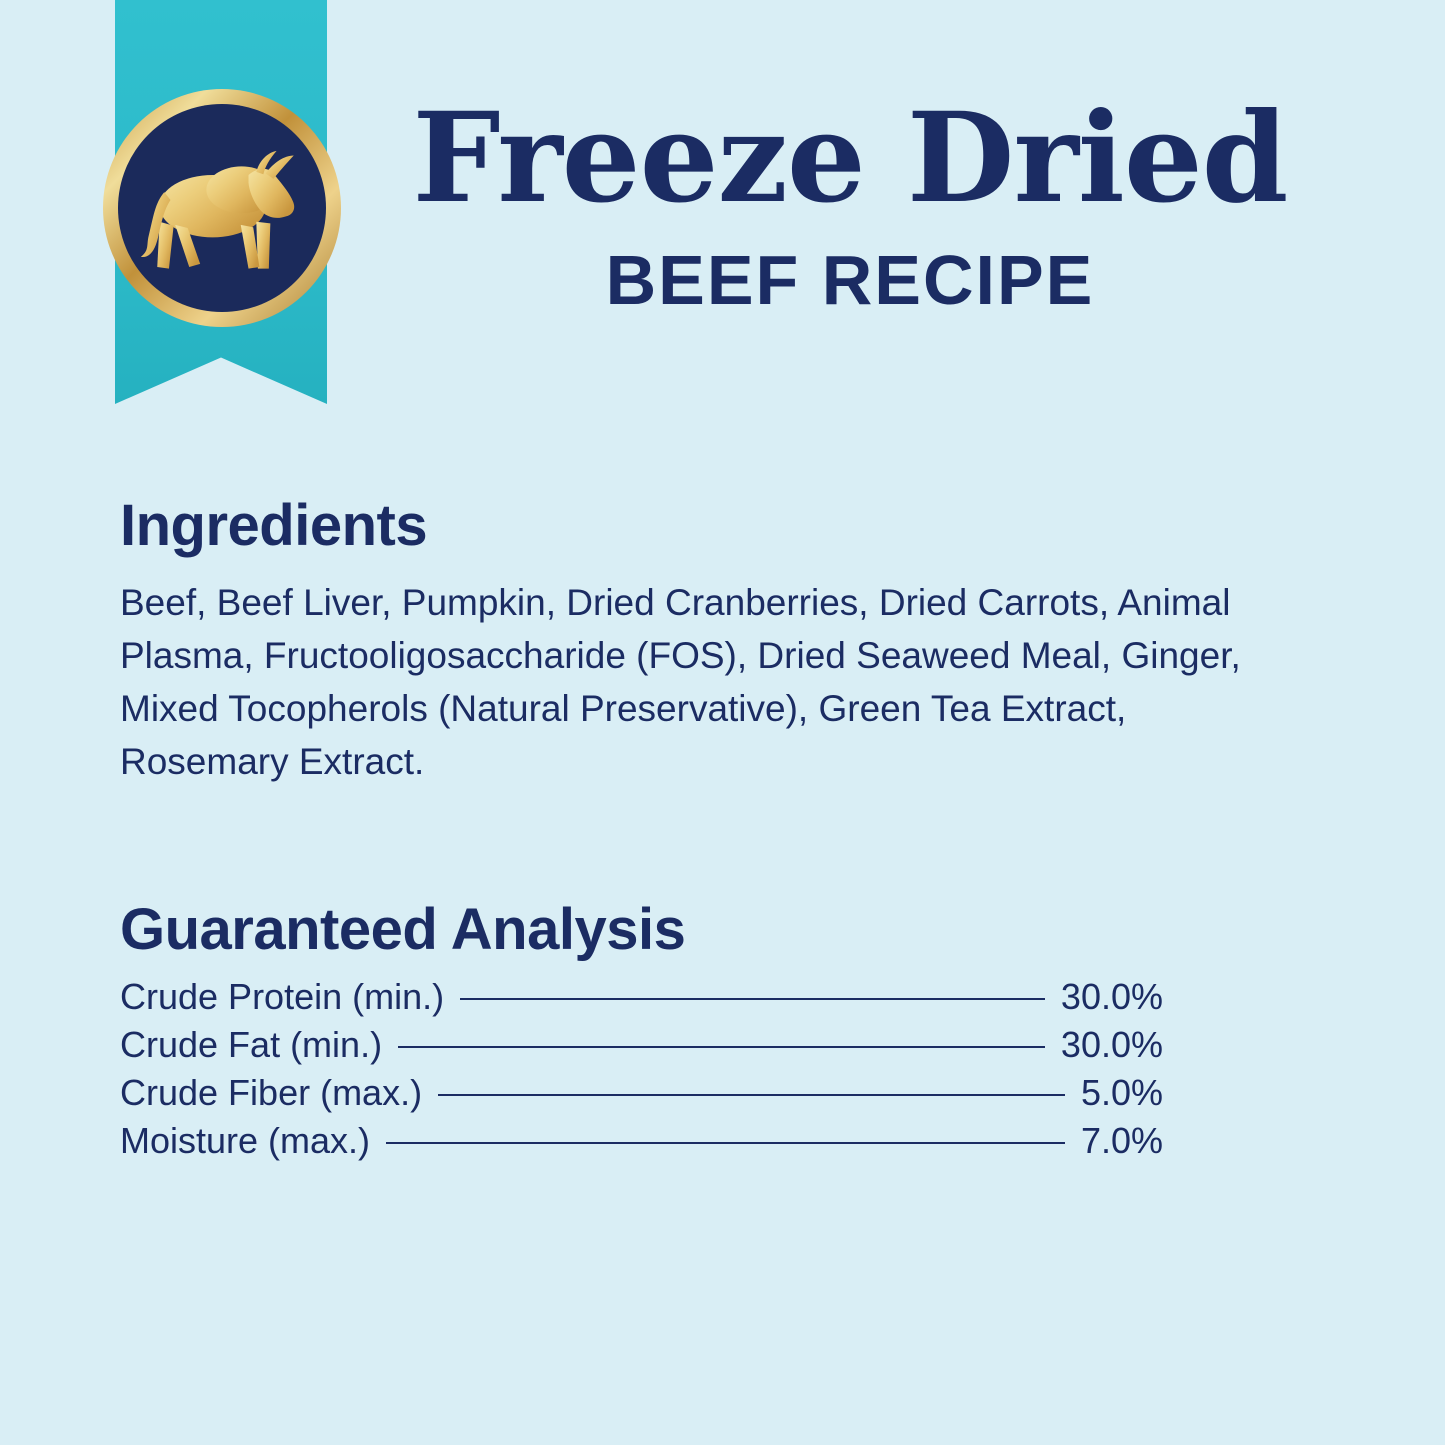  I want to click on analysis-row: Moisture (max.) 7.0%, so click(641, 1141).